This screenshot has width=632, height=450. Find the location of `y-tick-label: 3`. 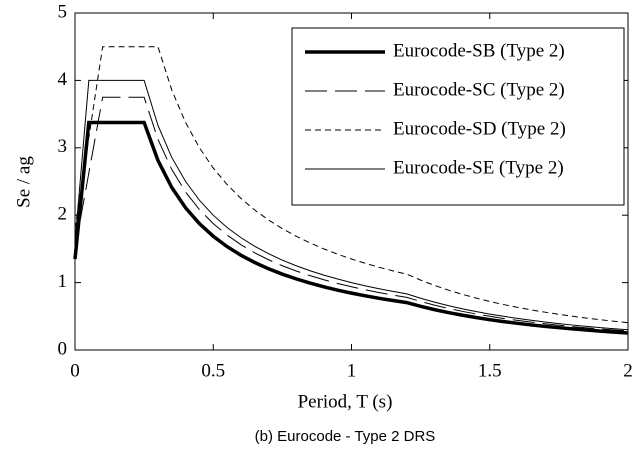

y-tick-label: 3 is located at coordinates (63, 146).